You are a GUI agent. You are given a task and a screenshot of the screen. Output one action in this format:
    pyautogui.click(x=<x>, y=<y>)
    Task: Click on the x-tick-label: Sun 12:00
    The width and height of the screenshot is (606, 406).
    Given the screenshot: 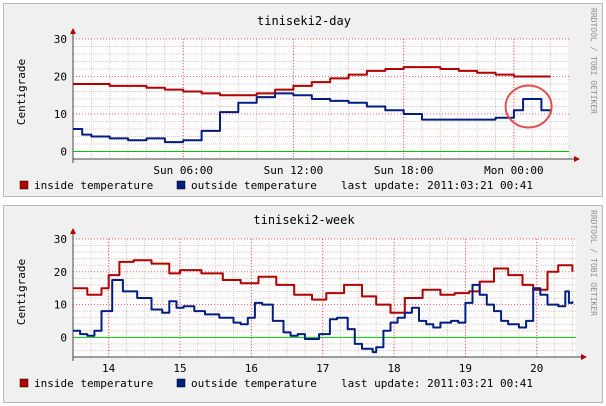 What is the action you would take?
    pyautogui.click(x=294, y=170)
    